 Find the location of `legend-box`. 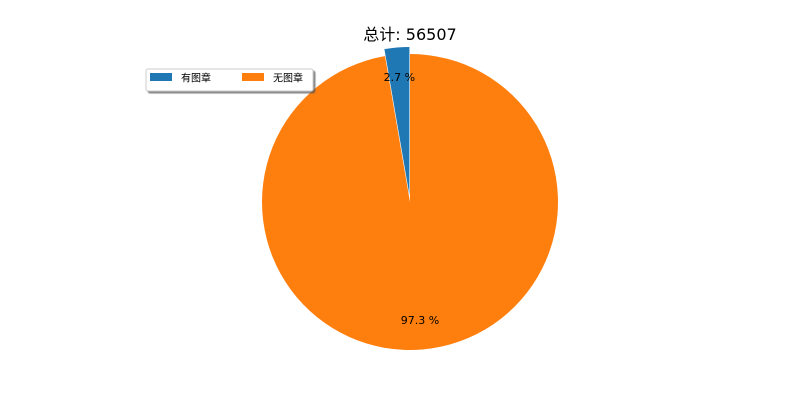

legend-box is located at coordinates (229, 80).